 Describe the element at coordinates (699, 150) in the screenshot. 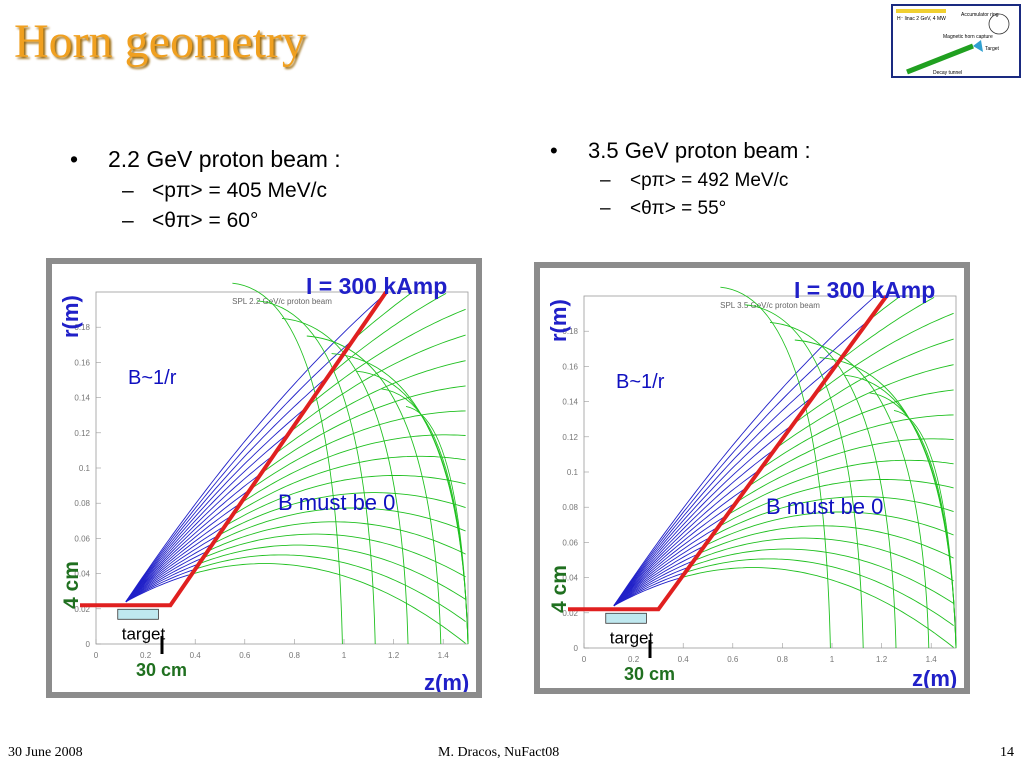

I see `right-bullet-heading: 3.5 GeV proton beam :` at that location.